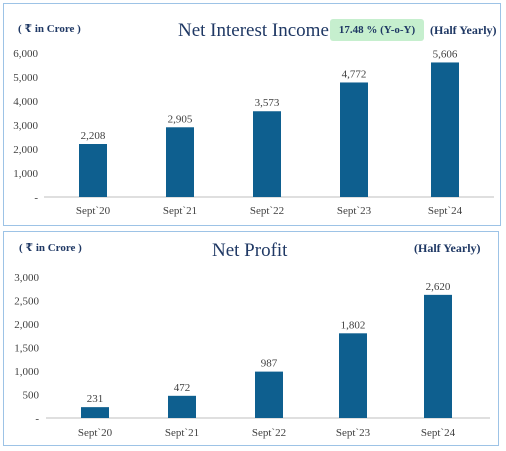 The height and width of the screenshot is (451, 506). Describe the element at coordinates (180, 119) in the screenshot. I see `data-label: 2,905` at that location.